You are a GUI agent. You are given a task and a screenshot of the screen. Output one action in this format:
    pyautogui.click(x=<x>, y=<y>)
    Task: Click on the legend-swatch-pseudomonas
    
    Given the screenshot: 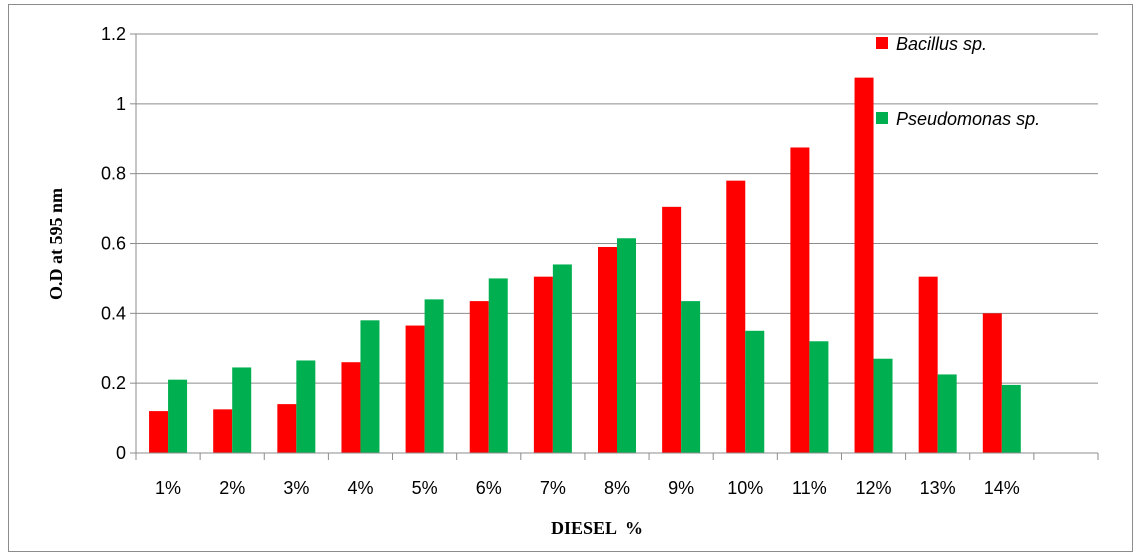 What is the action you would take?
    pyautogui.click(x=882, y=118)
    